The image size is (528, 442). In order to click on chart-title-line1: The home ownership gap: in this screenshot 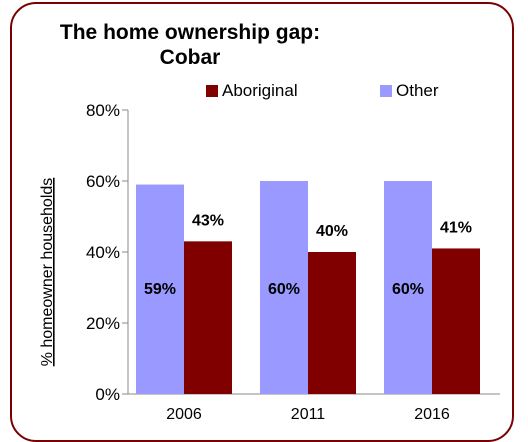, I will do `click(190, 32)`.